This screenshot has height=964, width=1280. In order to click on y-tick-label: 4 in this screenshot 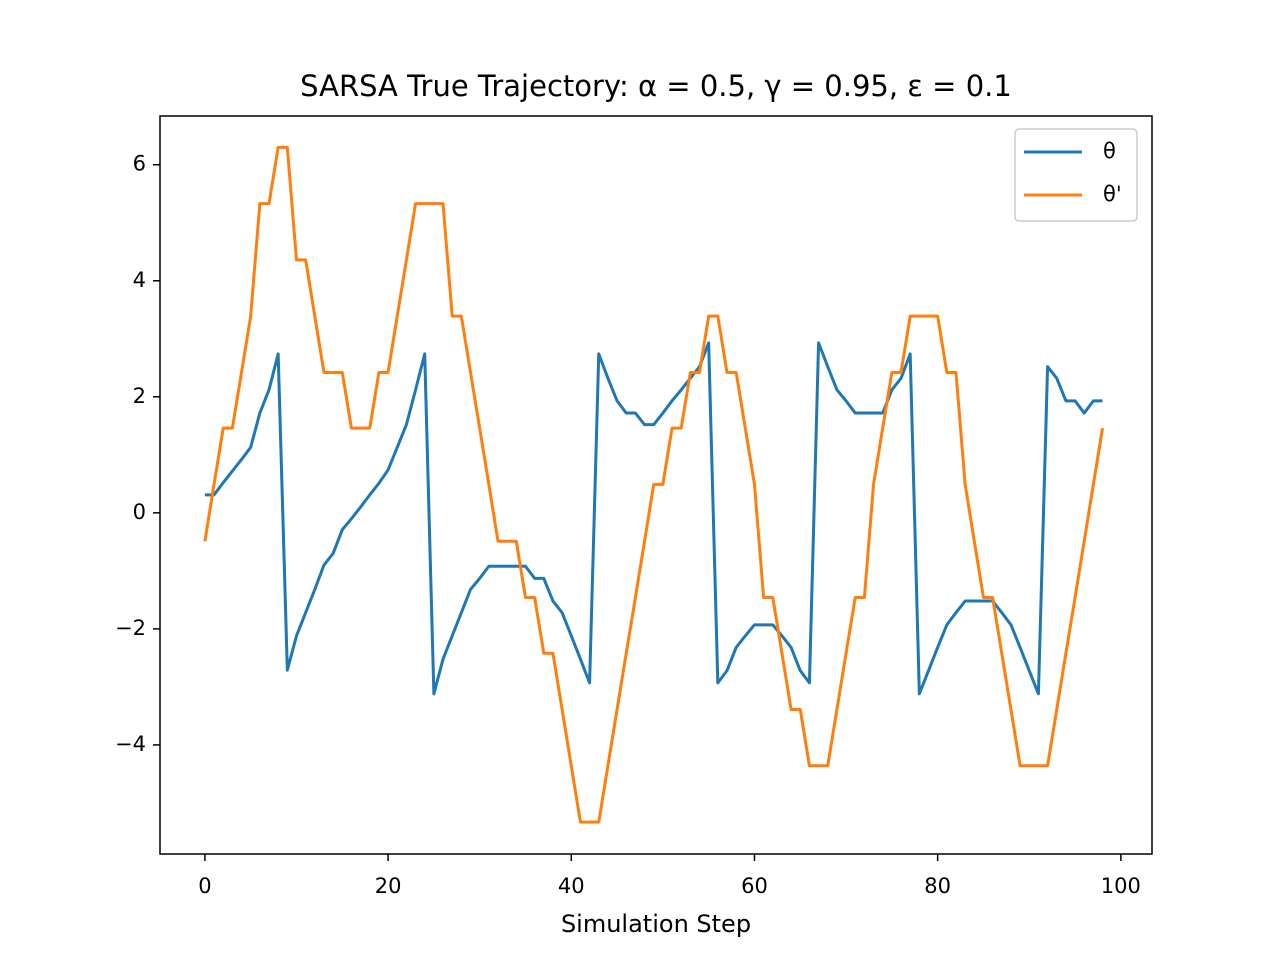, I will do `click(139, 280)`.